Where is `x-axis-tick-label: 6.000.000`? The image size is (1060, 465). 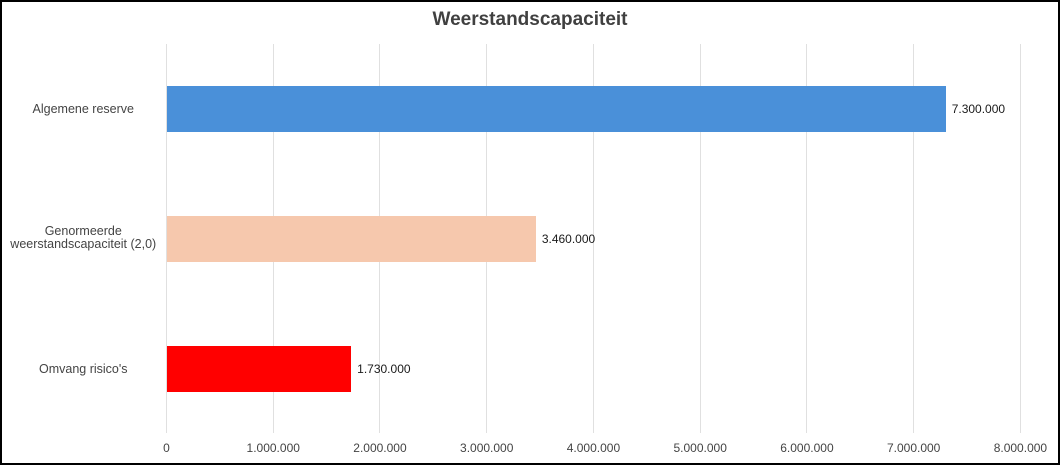 x-axis-tick-label: 6.000.000 is located at coordinates (807, 447).